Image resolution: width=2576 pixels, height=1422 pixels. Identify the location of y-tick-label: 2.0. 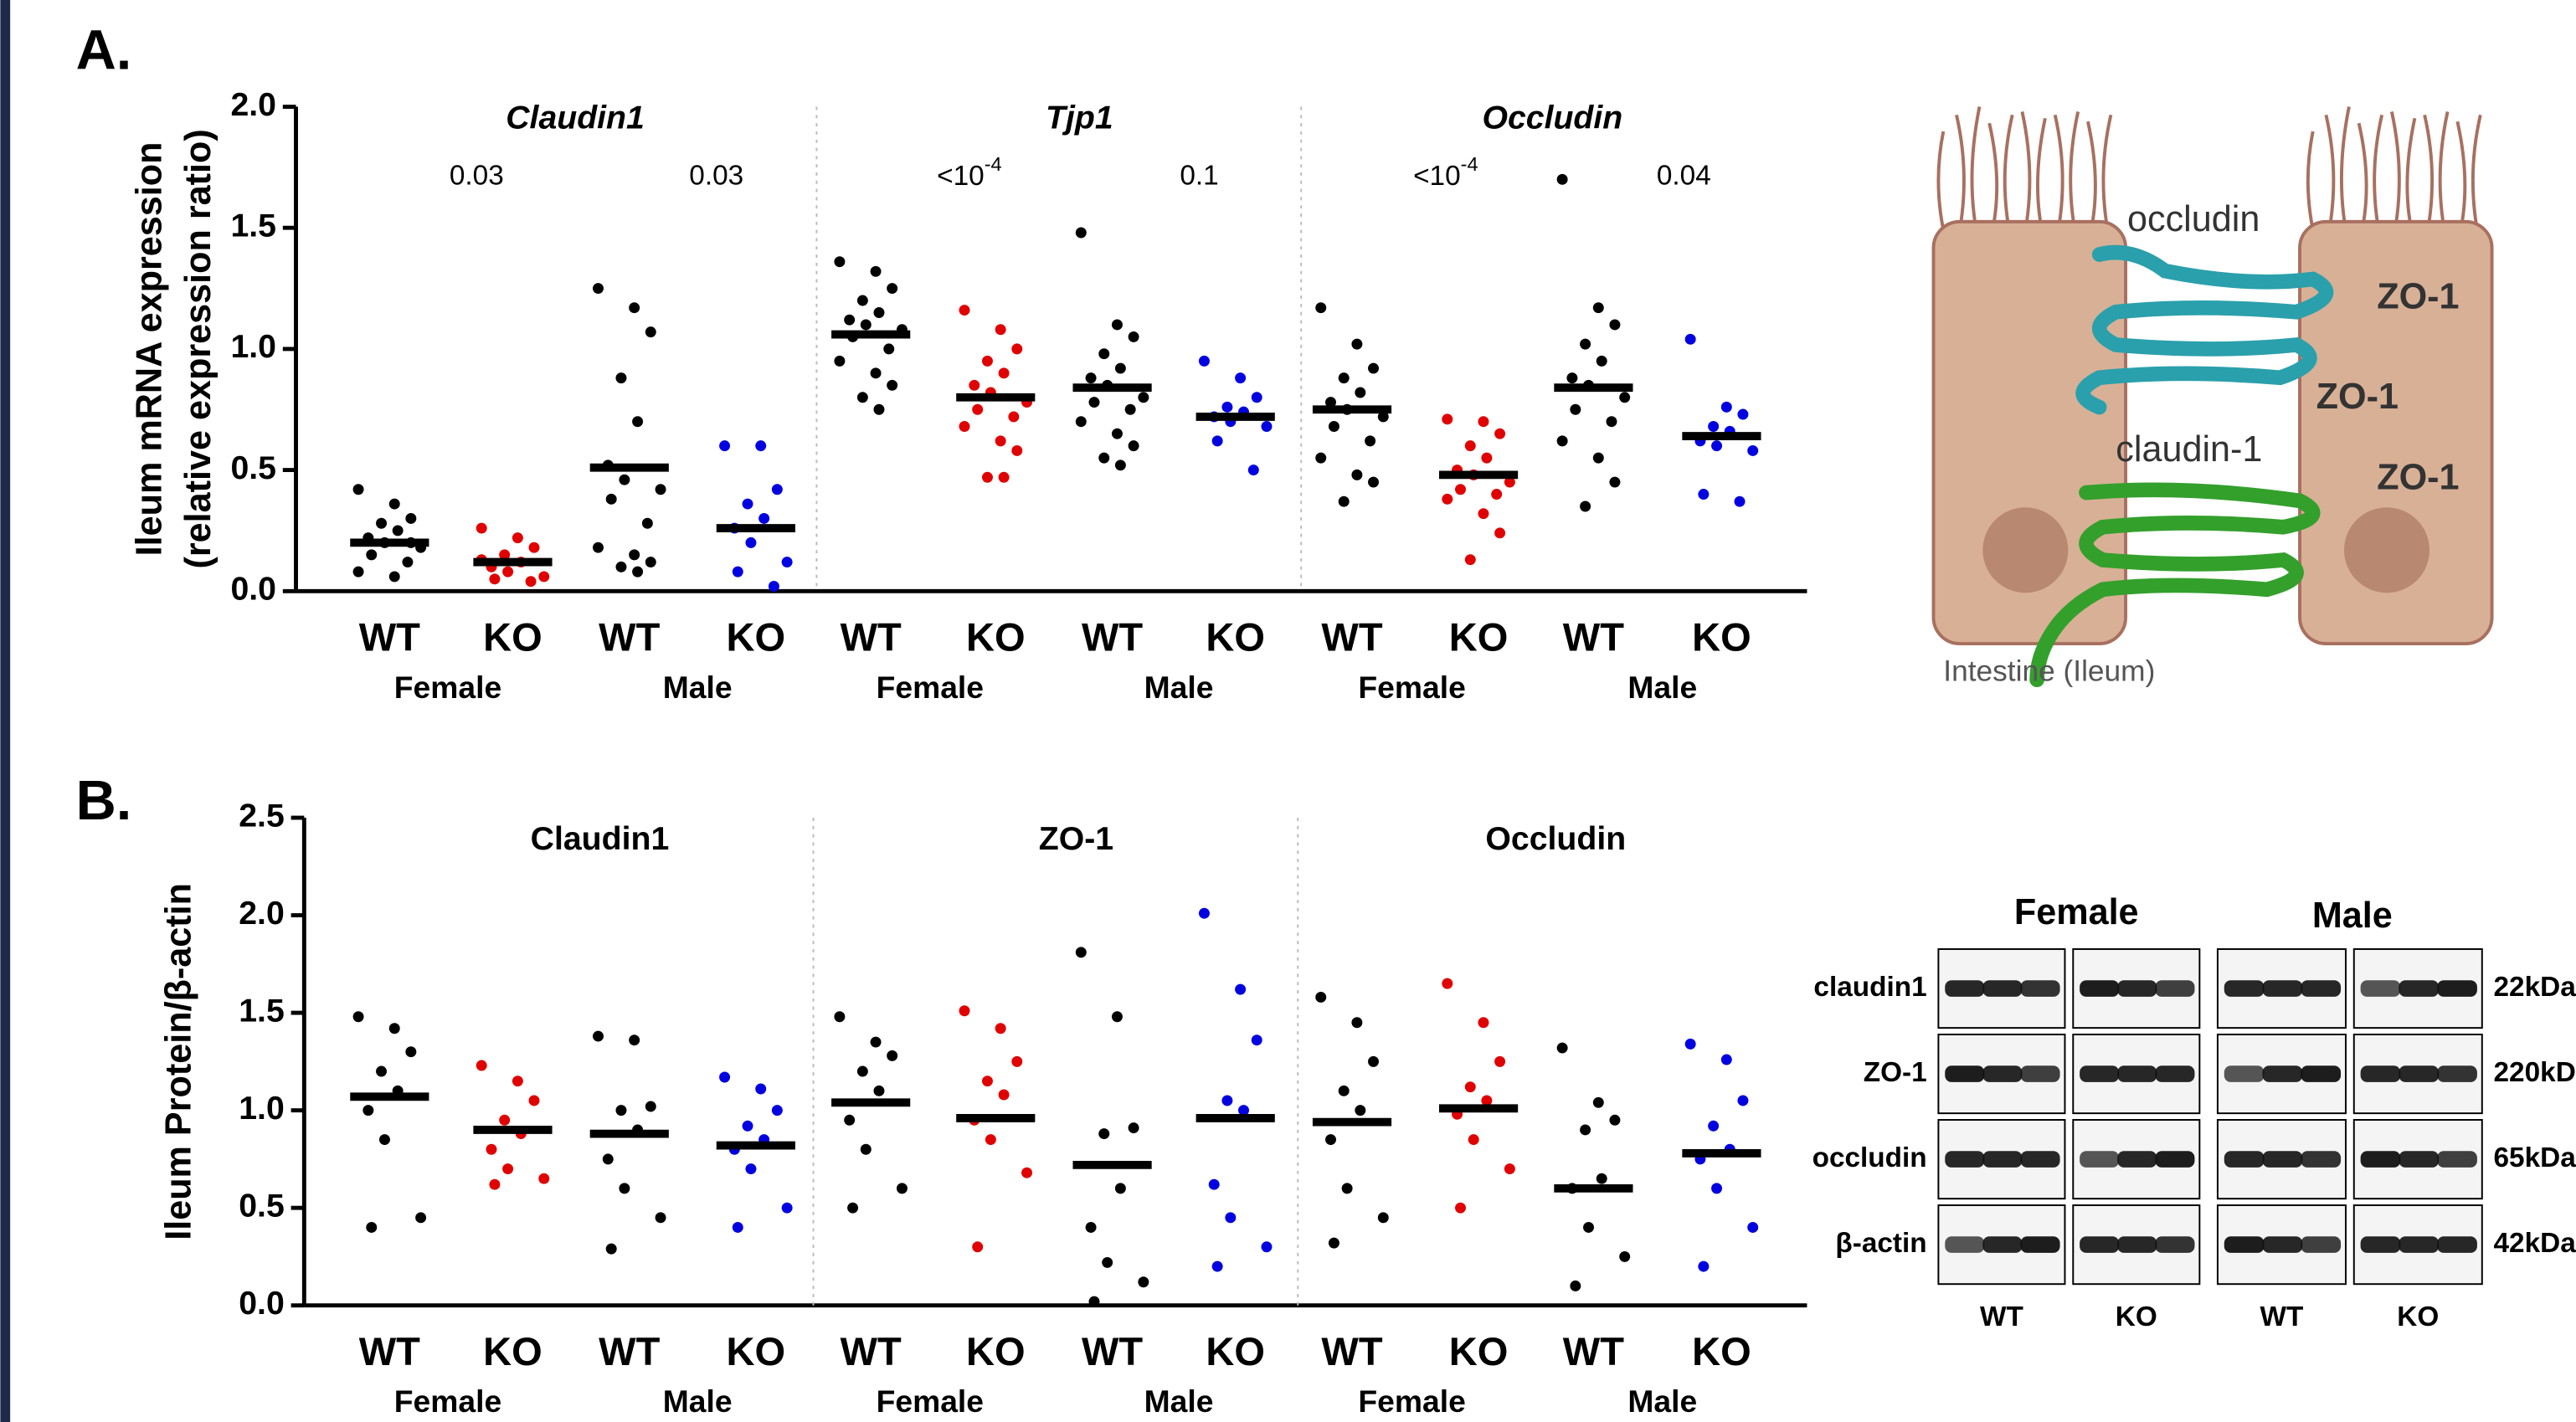
(262, 914).